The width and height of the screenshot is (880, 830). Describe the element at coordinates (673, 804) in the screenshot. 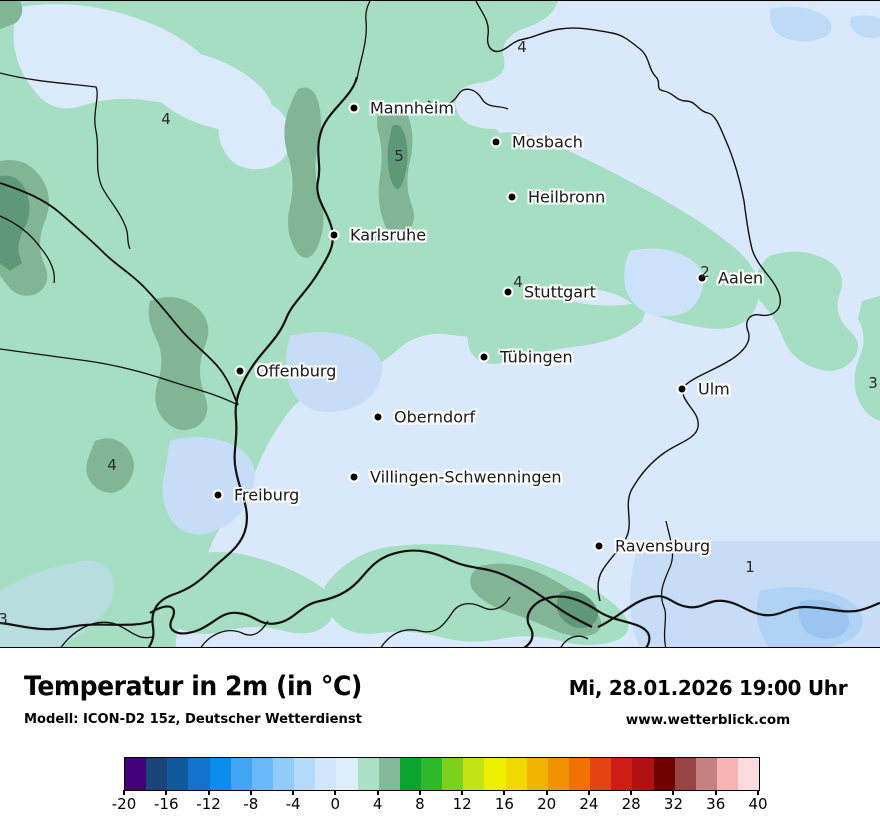

I see `colorbar-tick-label: 32` at that location.